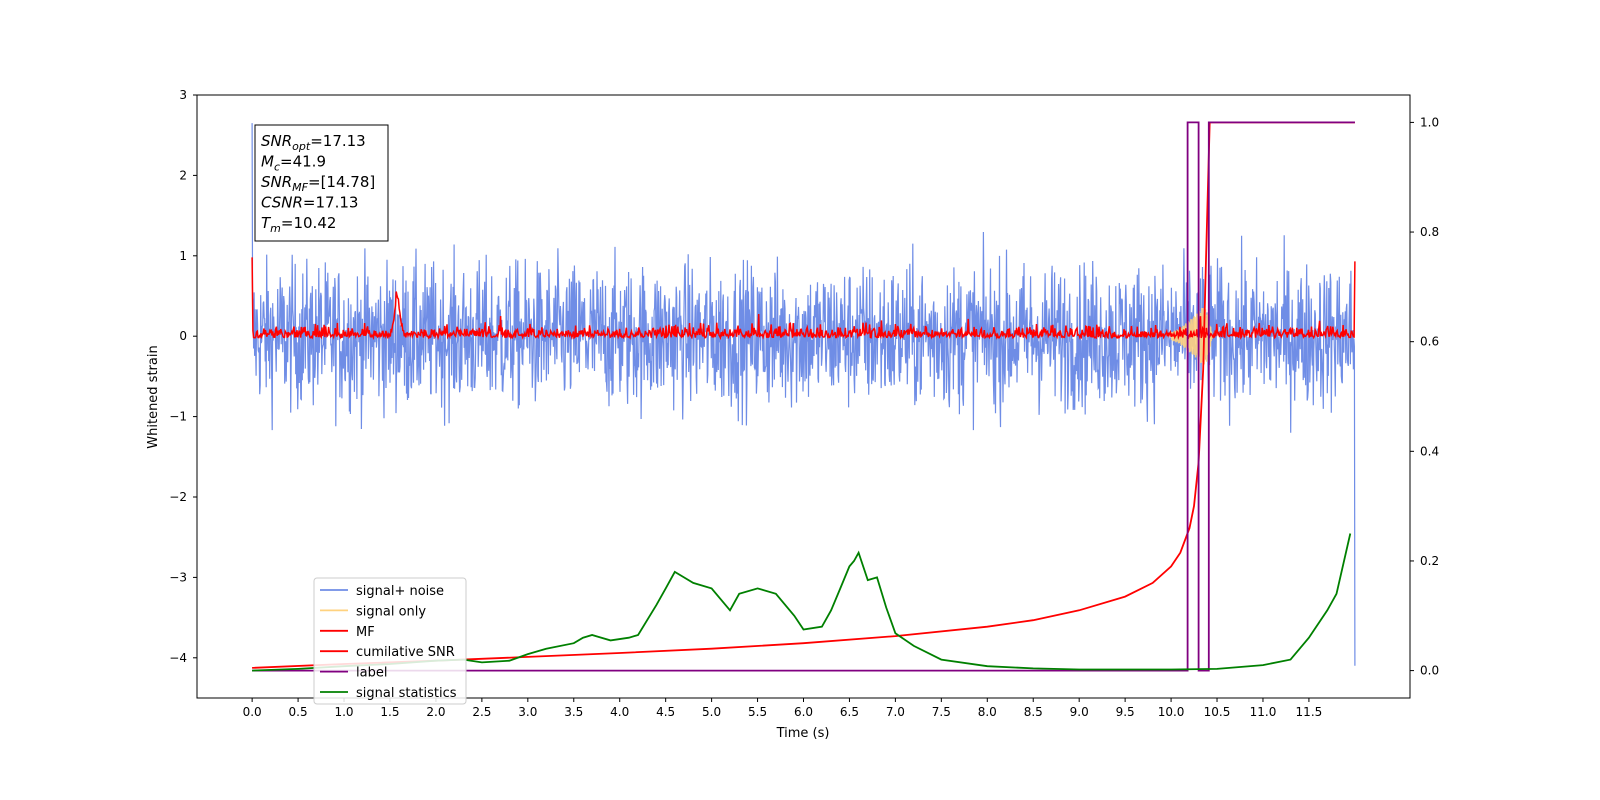 The width and height of the screenshot is (1600, 800). I want to click on legend-entry: signal+ noise, so click(400, 591).